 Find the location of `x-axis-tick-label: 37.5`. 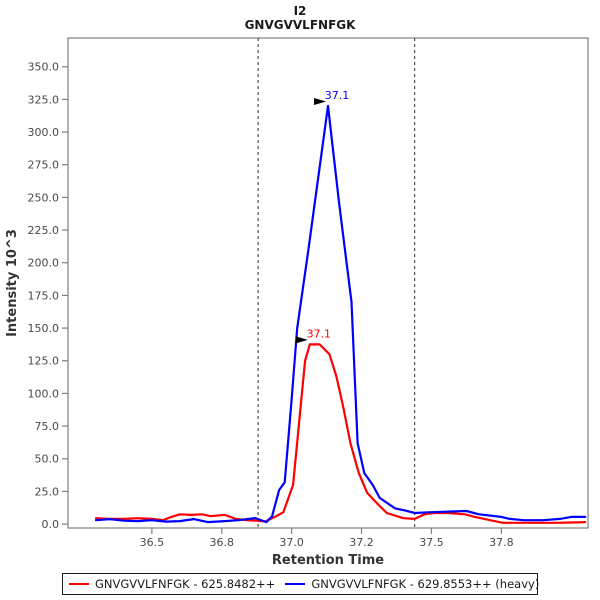

x-axis-tick-label: 37.5 is located at coordinates (431, 542).